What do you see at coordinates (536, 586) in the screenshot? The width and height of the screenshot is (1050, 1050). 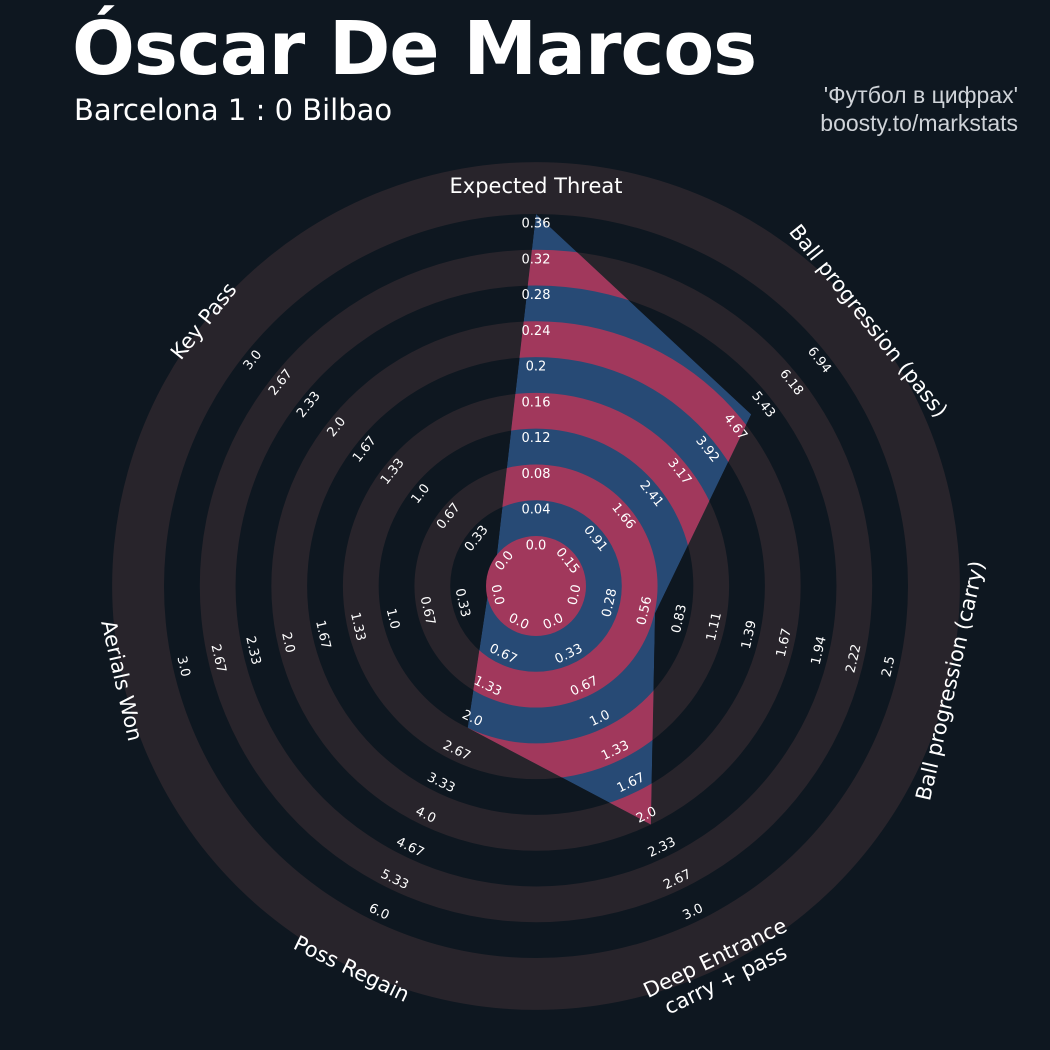 I see `center-disc` at bounding box center [536, 586].